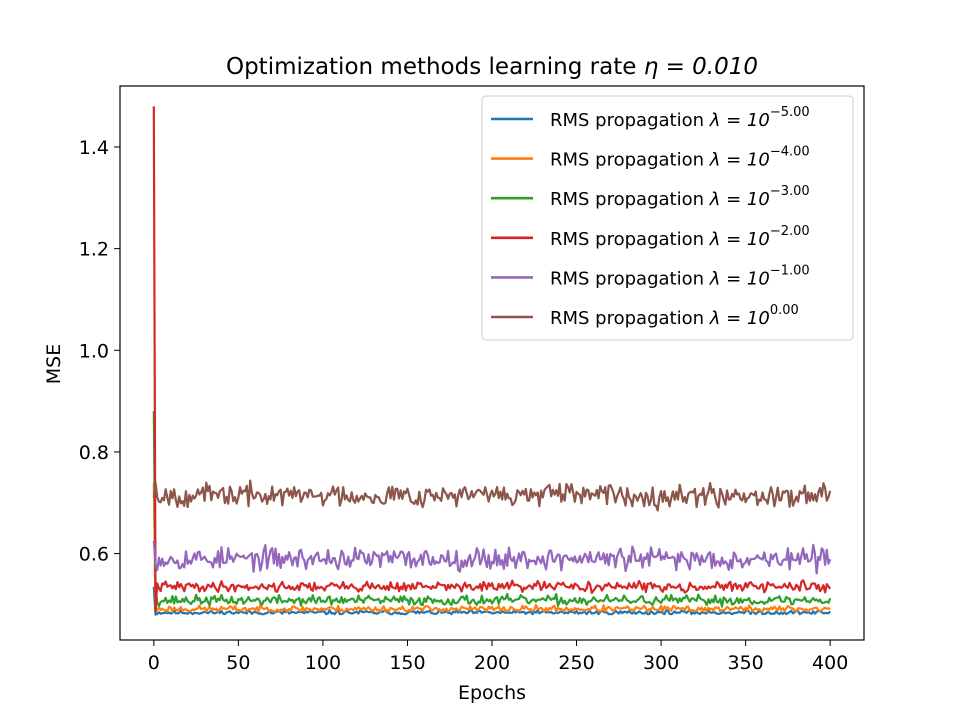  What do you see at coordinates (661, 663) in the screenshot?
I see `x-tick-label: 300` at bounding box center [661, 663].